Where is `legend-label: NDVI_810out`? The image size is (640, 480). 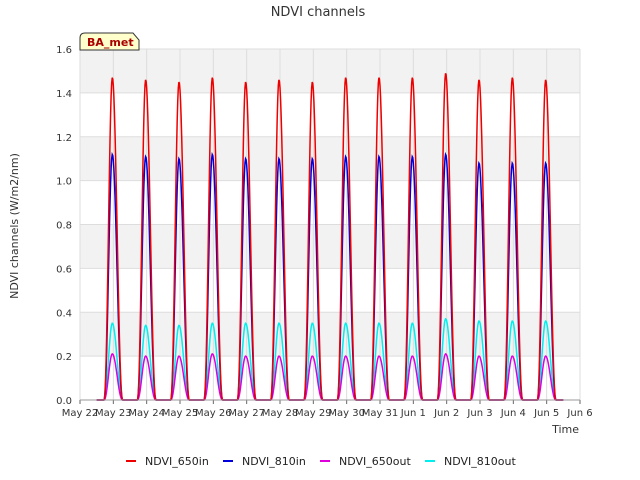 legend-label: NDVI_810out is located at coordinates (480, 461).